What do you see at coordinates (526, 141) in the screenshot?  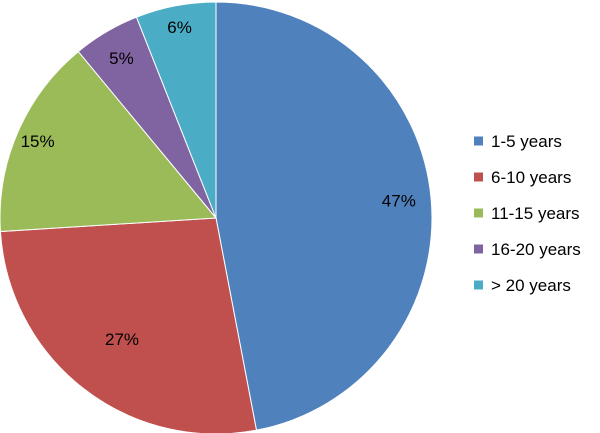 I see `legend-label-1: 1-5 years` at bounding box center [526, 141].